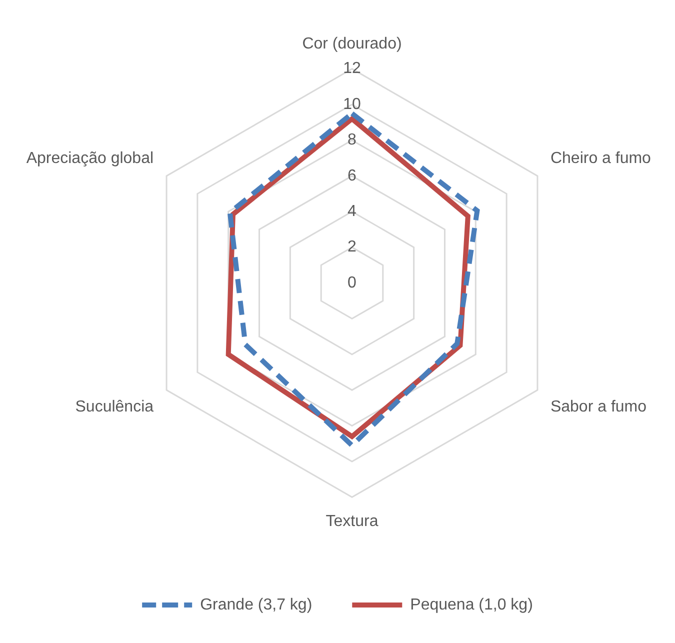 The image size is (675, 643). Describe the element at coordinates (601, 159) in the screenshot. I see `spoke-label: Cheiro a fumo` at that location.